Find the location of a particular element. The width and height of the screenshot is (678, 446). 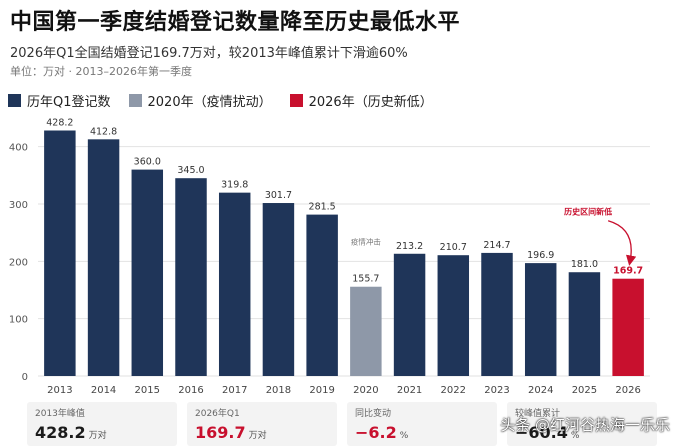

bar-2025 is located at coordinates (584, 324).